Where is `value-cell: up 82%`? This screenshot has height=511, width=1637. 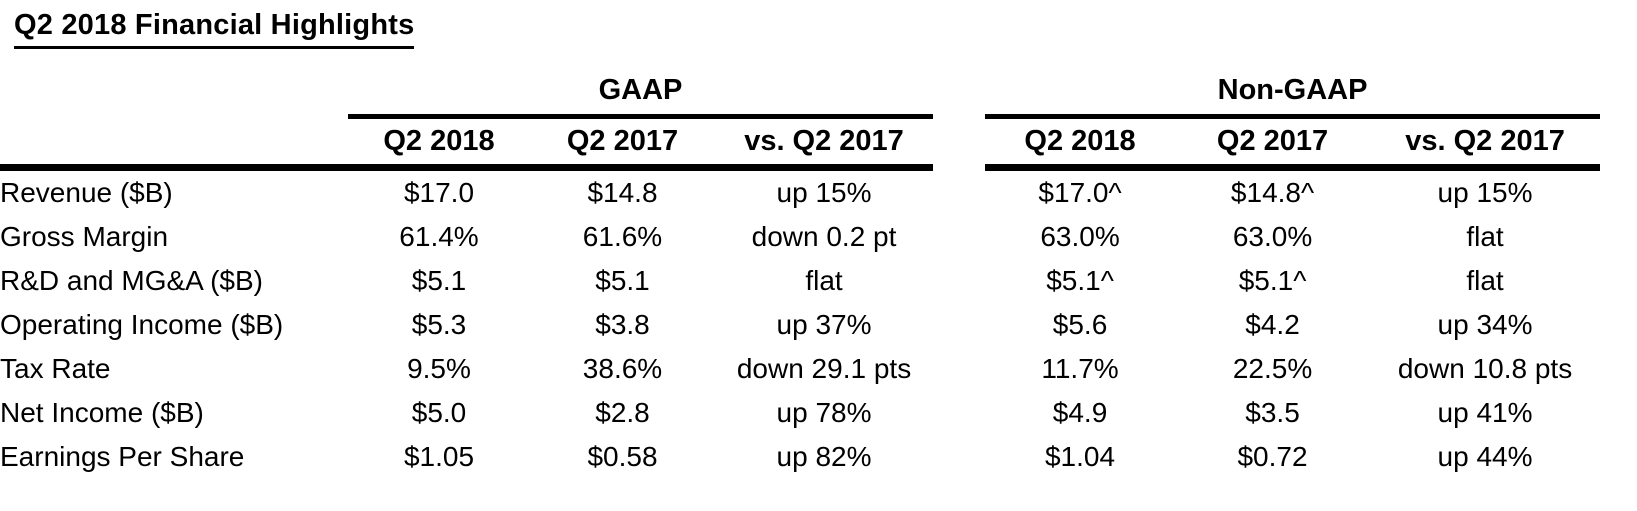 value-cell: up 82% is located at coordinates (824, 456).